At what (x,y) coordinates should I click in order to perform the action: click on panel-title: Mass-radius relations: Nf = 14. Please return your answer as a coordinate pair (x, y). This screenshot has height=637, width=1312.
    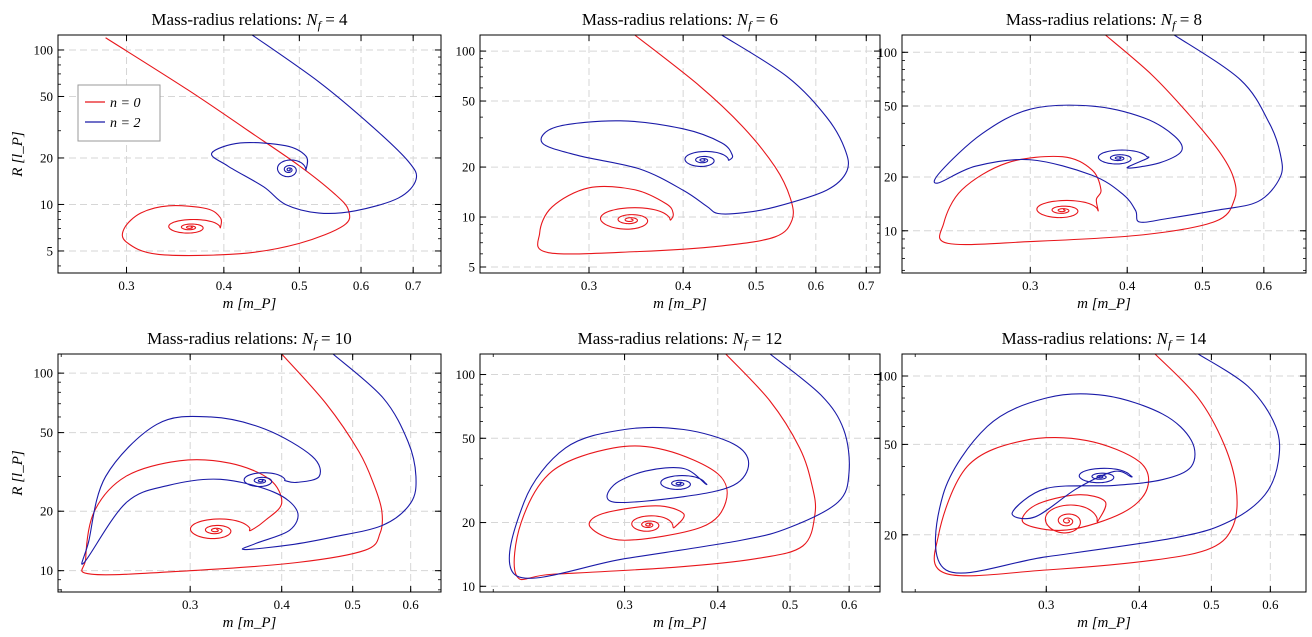
    Looking at the image, I should click on (1104, 340).